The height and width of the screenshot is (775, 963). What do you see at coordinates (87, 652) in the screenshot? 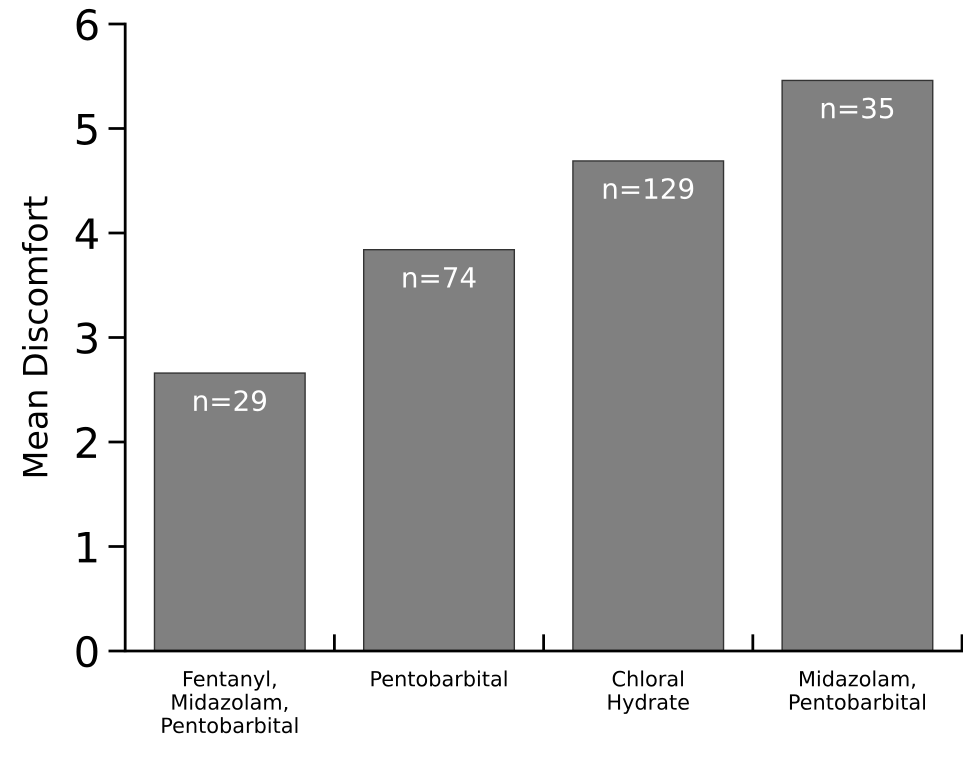
I see `y-tick-label: 0` at bounding box center [87, 652].